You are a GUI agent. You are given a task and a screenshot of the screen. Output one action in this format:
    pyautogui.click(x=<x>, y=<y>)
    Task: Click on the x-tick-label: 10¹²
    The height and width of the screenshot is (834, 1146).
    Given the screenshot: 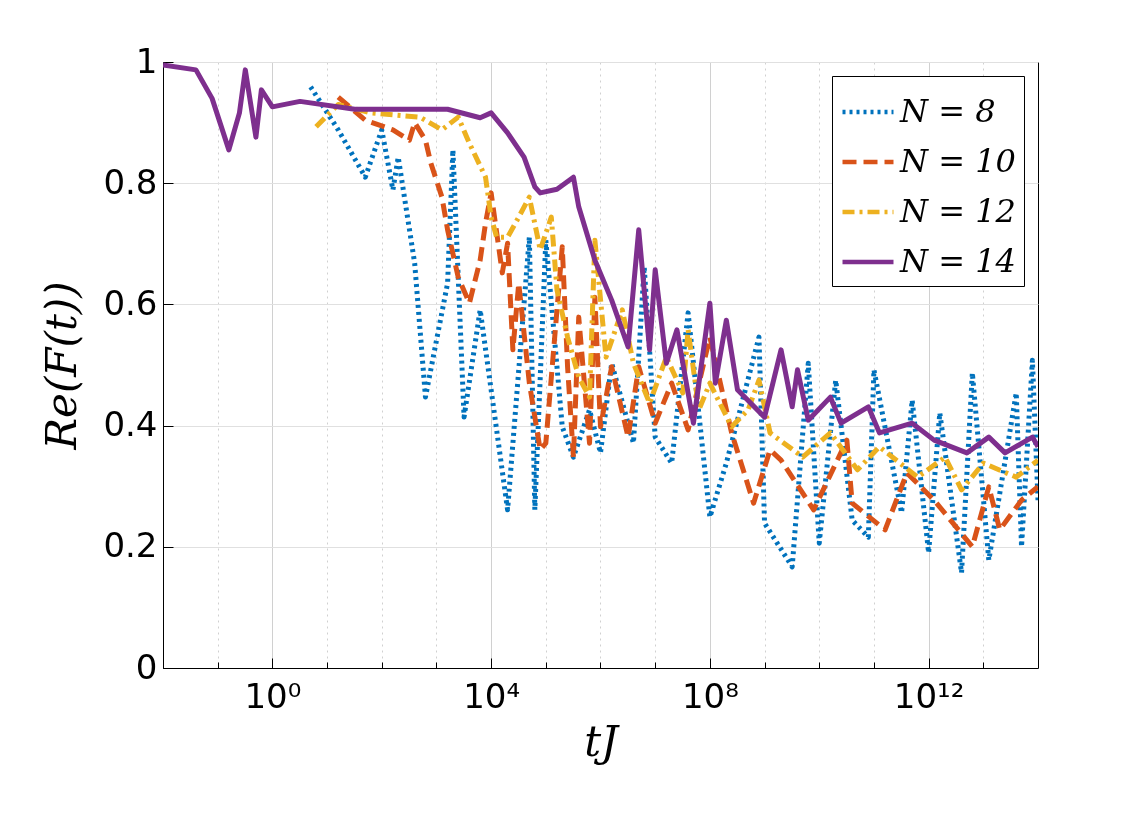 What is the action you would take?
    pyautogui.click(x=929, y=695)
    